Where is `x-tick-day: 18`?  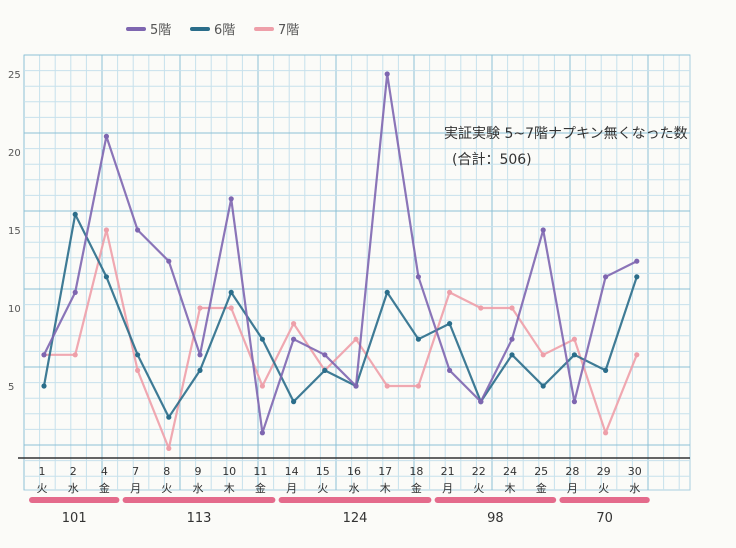
x-tick-day: 18 is located at coordinates (416, 471).